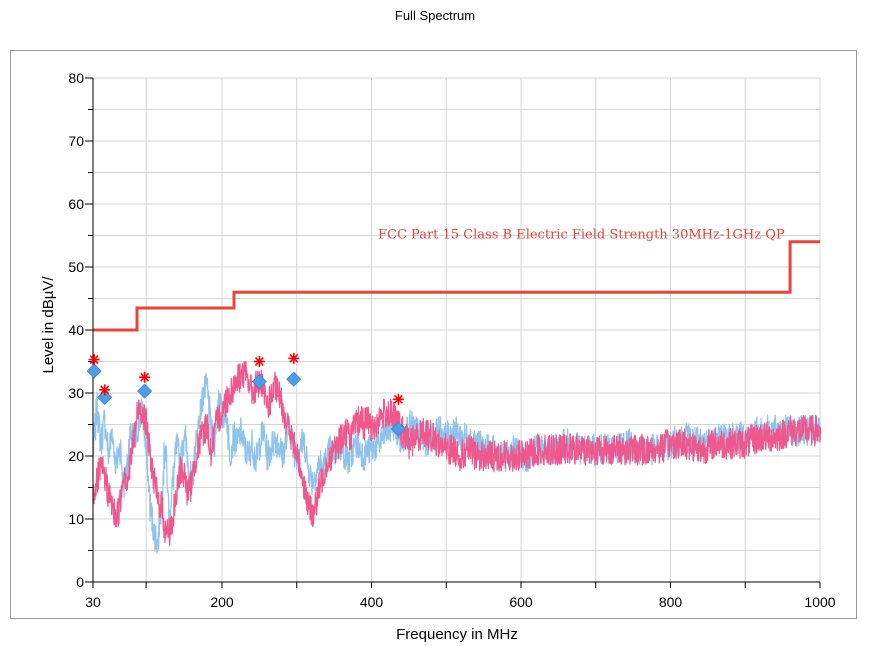  Describe the element at coordinates (819, 602) in the screenshot. I see `x-tick-label: 1000` at that location.